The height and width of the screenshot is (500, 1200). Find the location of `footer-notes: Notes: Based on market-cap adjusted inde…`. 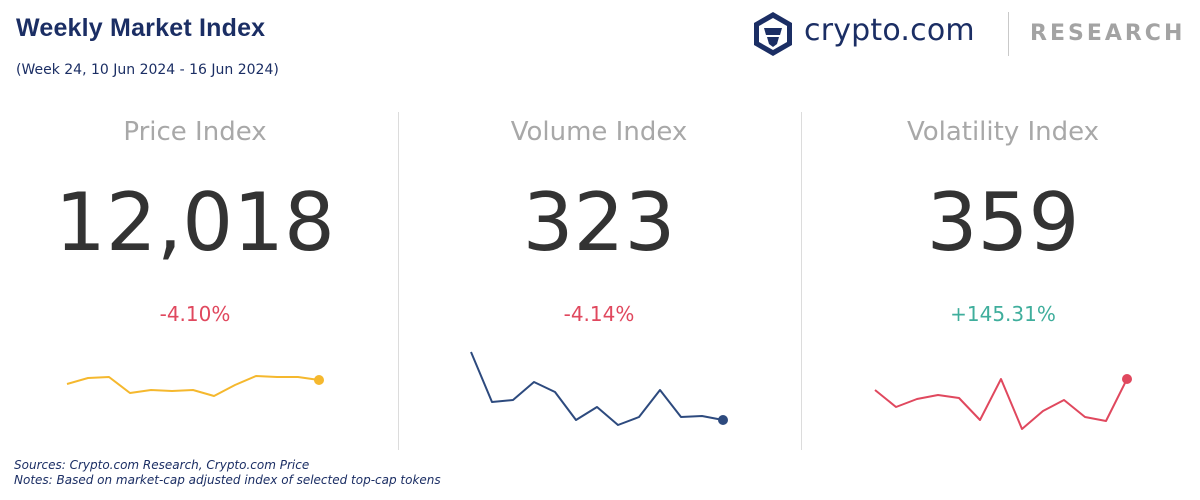

footer-notes: Notes: Based on market-cap adjusted inde… is located at coordinates (227, 480).